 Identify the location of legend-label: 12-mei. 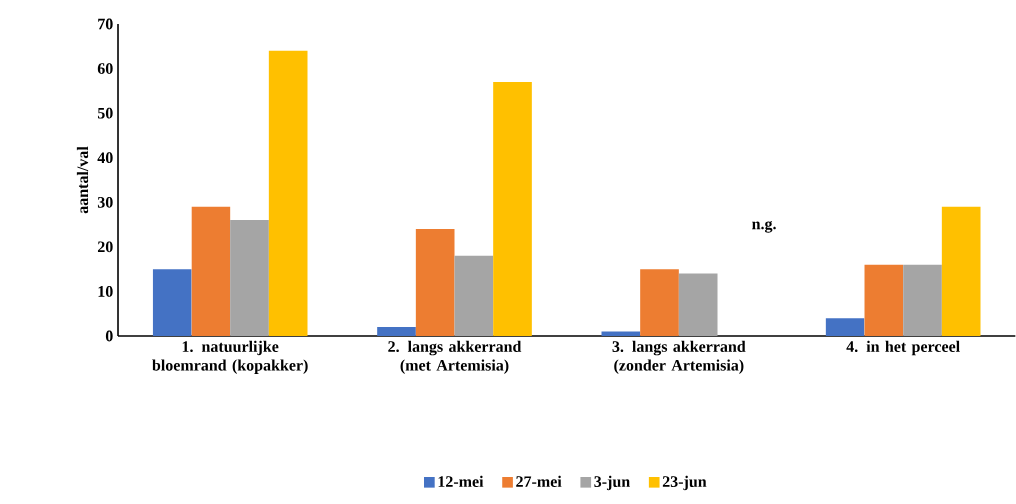
(461, 481).